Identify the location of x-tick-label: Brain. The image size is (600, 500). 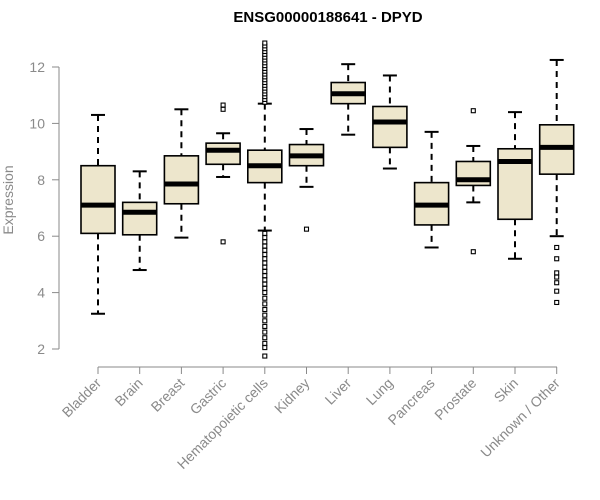
(128, 392).